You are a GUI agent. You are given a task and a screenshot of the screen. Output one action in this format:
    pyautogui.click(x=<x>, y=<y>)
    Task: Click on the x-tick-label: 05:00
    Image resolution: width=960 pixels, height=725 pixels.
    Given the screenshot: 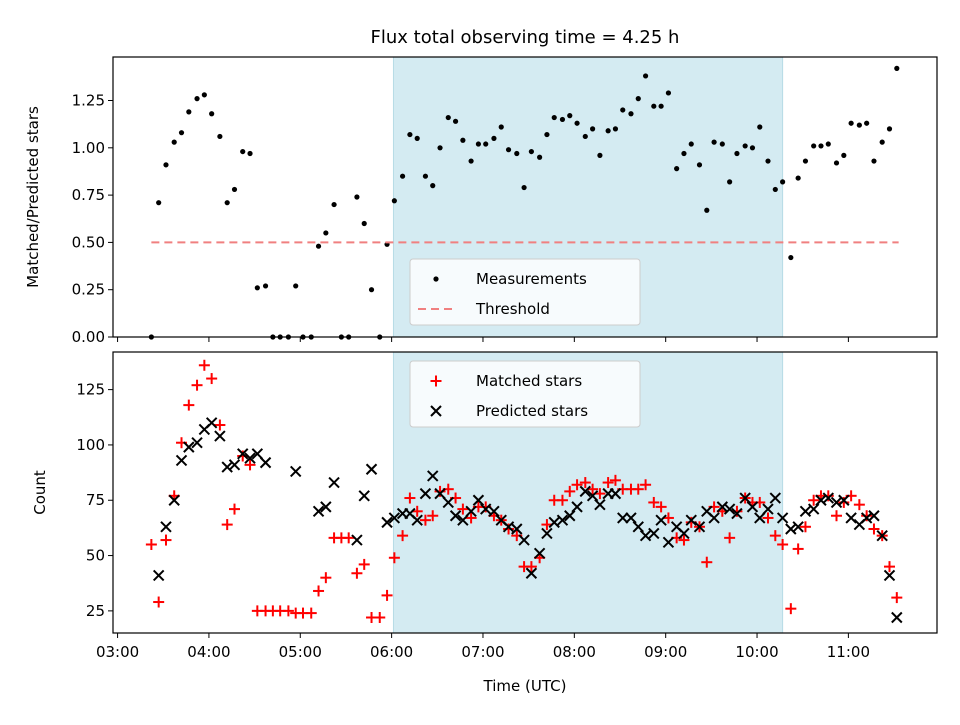 What is the action you would take?
    pyautogui.click(x=300, y=652)
    